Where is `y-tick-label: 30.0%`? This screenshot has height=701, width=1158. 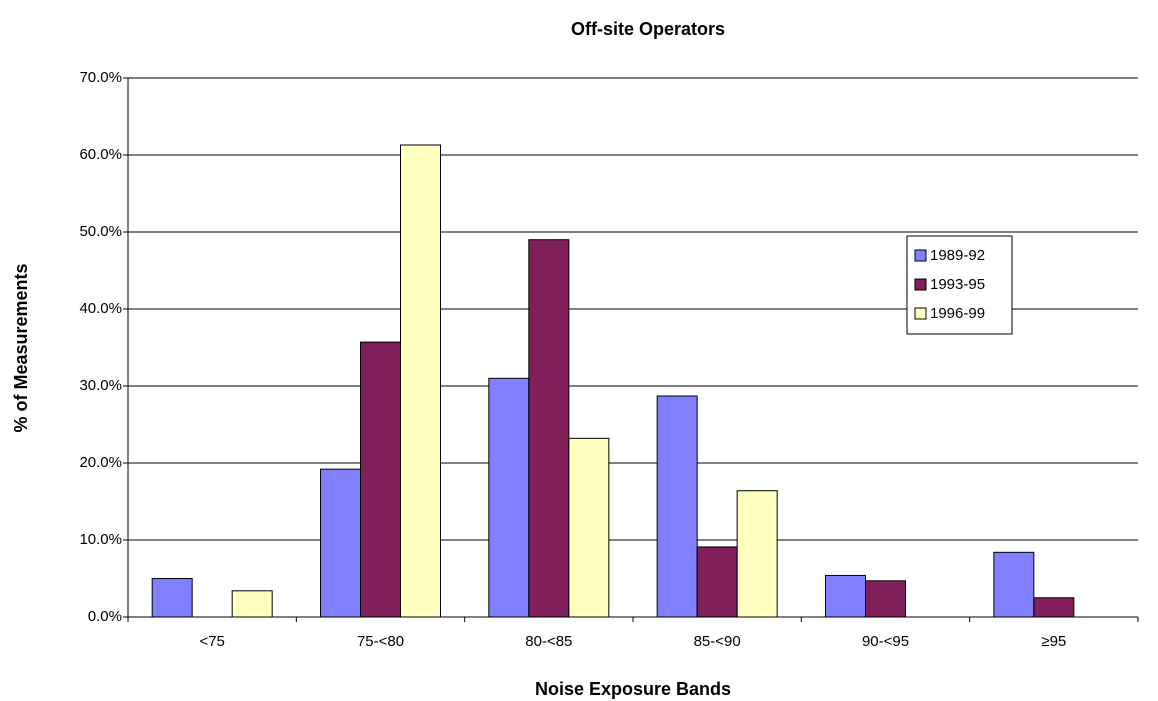 y-tick-label: 30.0% is located at coordinates (100, 385).